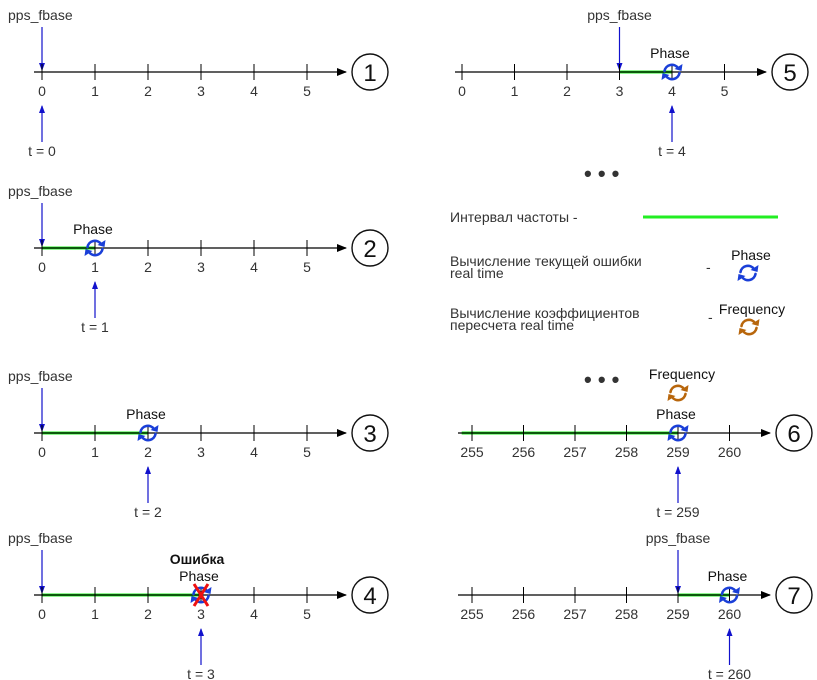  Describe the element at coordinates (729, 673) in the screenshot. I see `current-time-label: t = 260` at that location.